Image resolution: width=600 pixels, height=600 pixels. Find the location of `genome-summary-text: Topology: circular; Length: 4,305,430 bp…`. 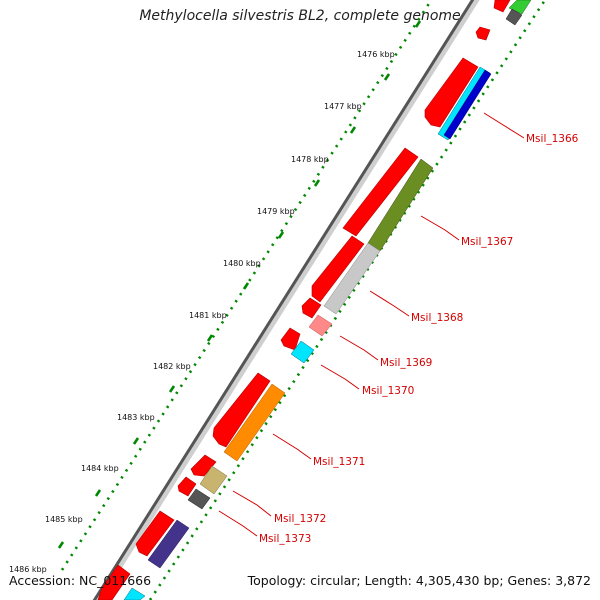

genome-summary-text: Topology: circular; Length: 4,305,430 bp… is located at coordinates (419, 580).